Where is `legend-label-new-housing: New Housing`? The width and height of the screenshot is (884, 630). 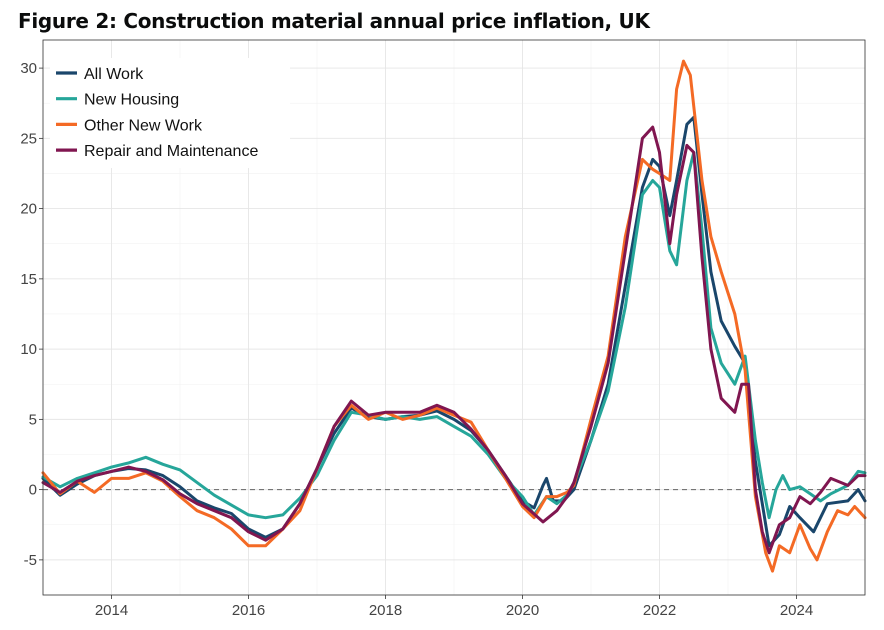
legend-label-new-housing: New Housing is located at coordinates (131, 100).